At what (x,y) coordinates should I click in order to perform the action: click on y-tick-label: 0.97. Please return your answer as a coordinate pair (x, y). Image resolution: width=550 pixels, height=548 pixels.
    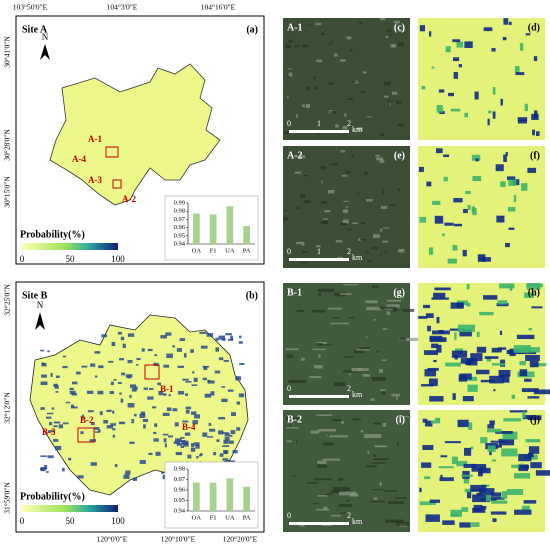
    Looking at the image, I should click on (180, 479).